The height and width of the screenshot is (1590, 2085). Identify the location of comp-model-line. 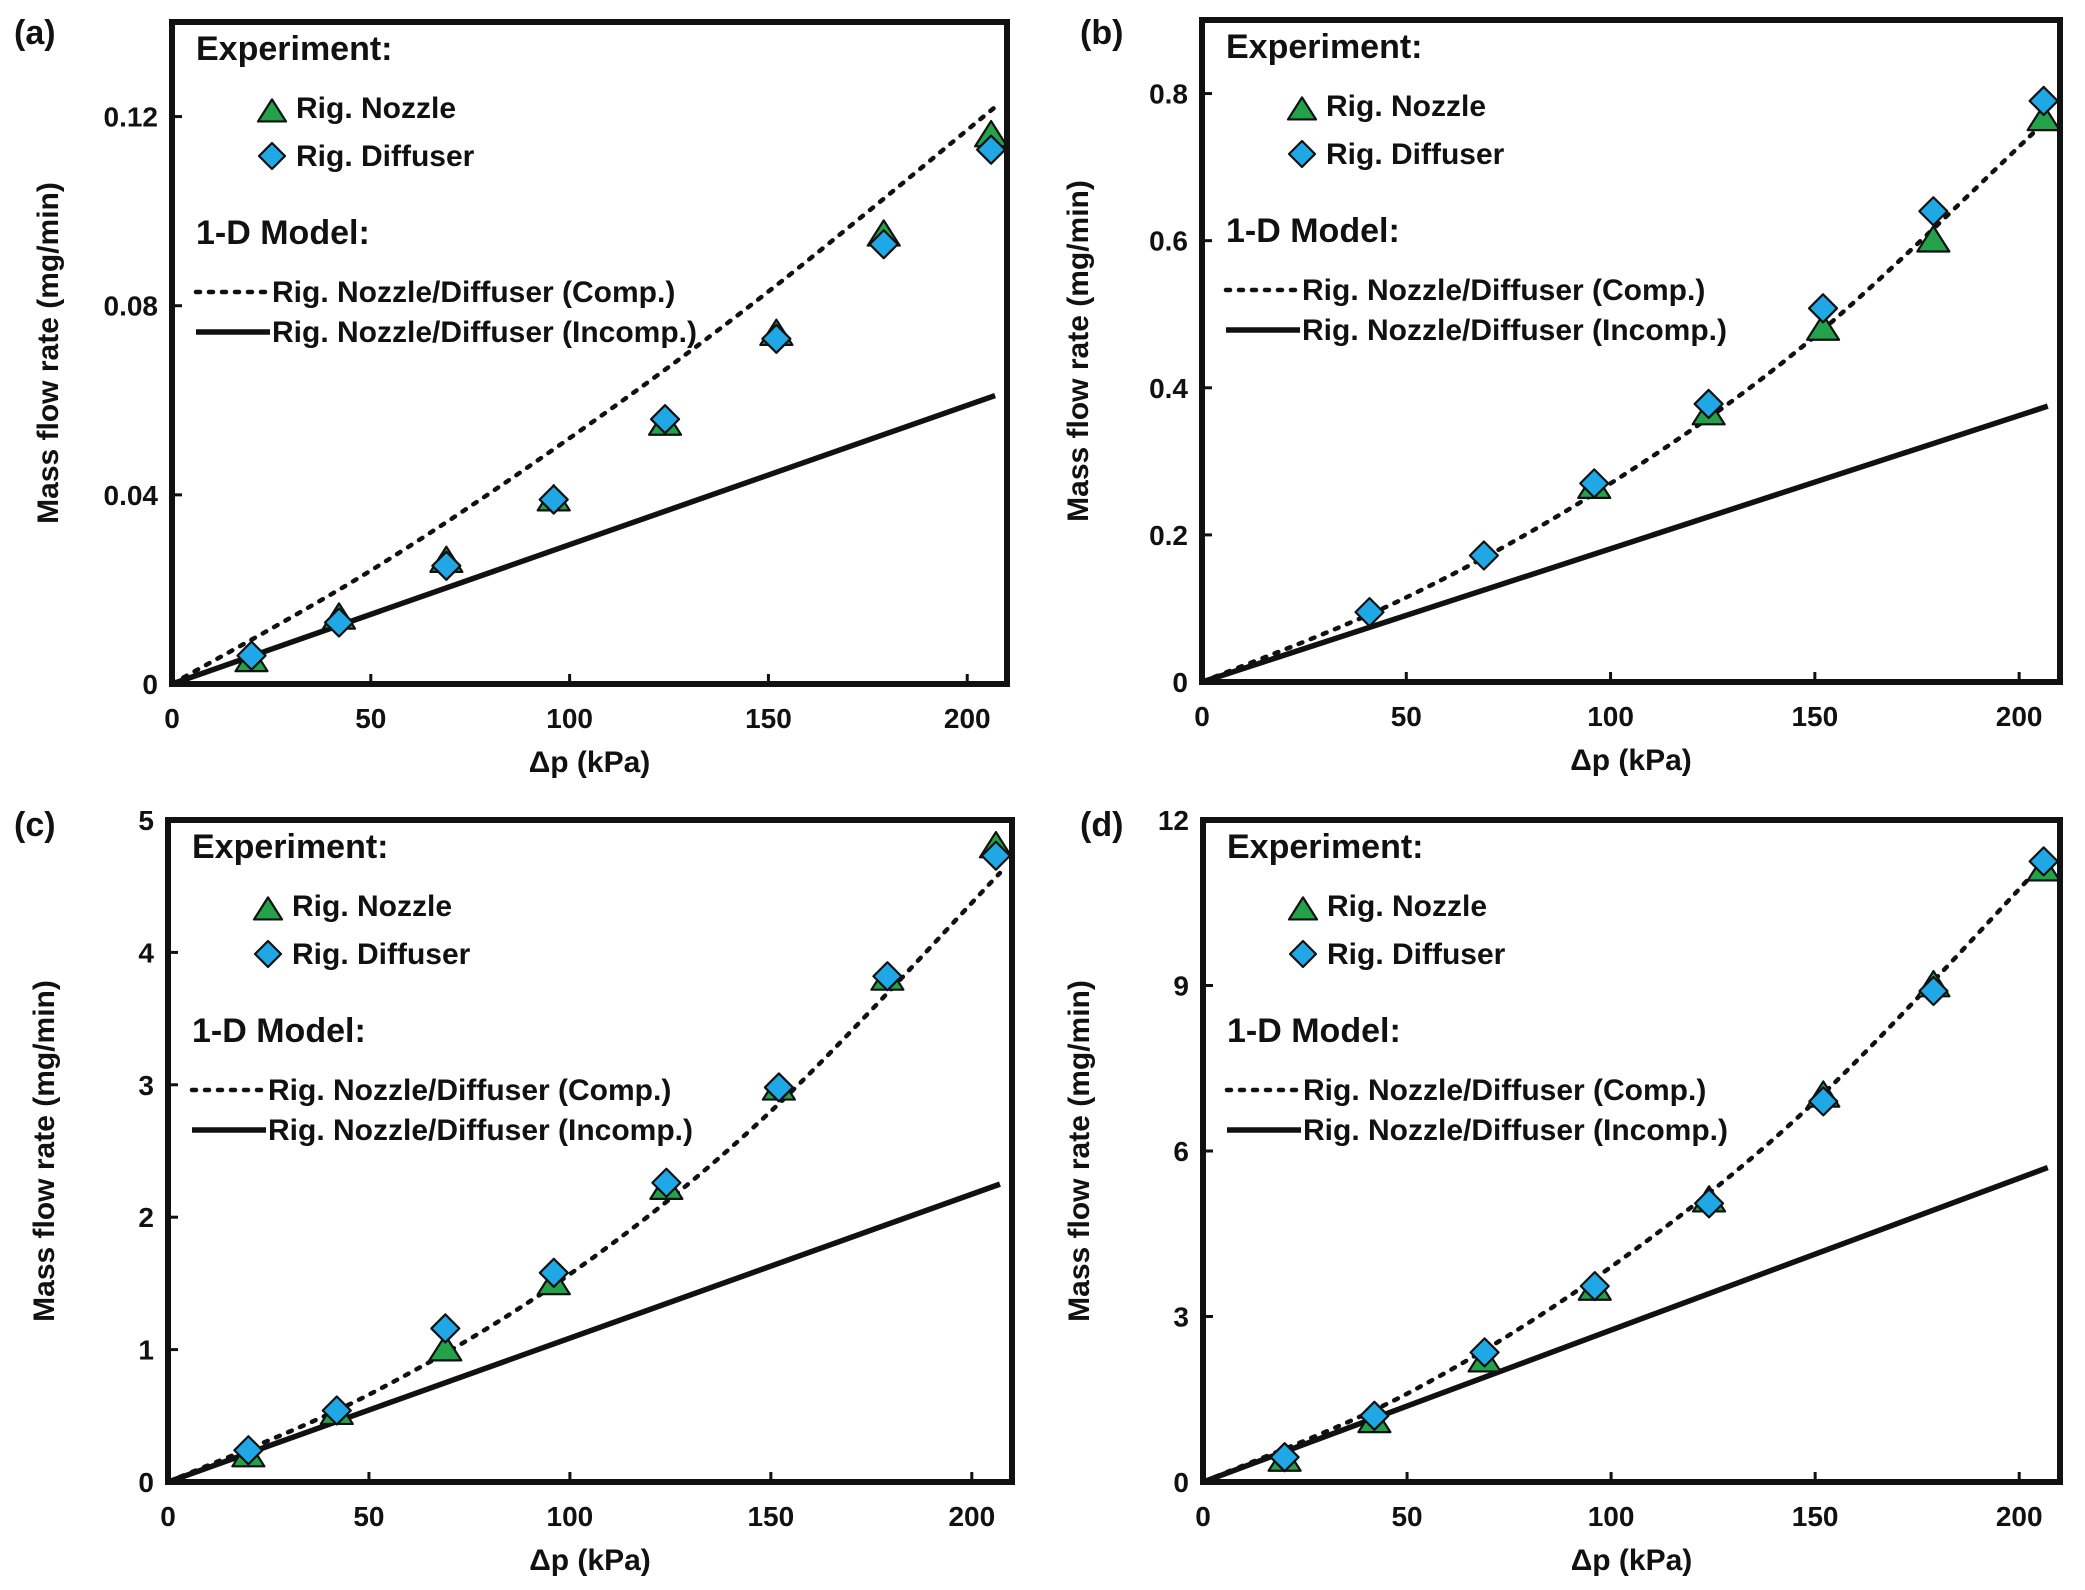
(1626, 399).